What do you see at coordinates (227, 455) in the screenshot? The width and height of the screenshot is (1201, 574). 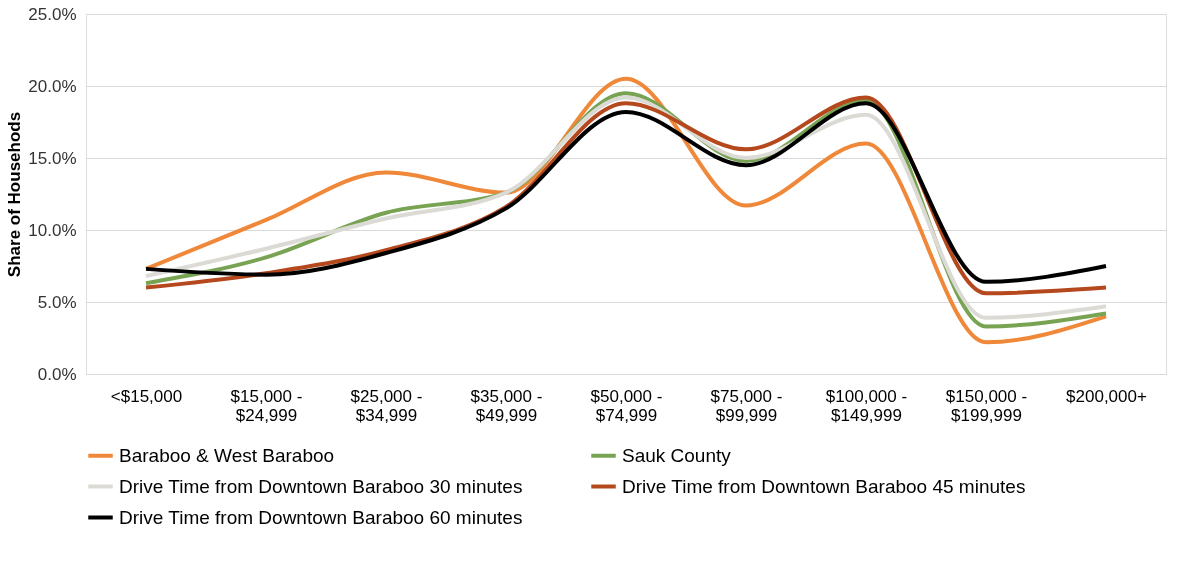 I see `legend-label: Baraboo & West Baraboo` at bounding box center [227, 455].